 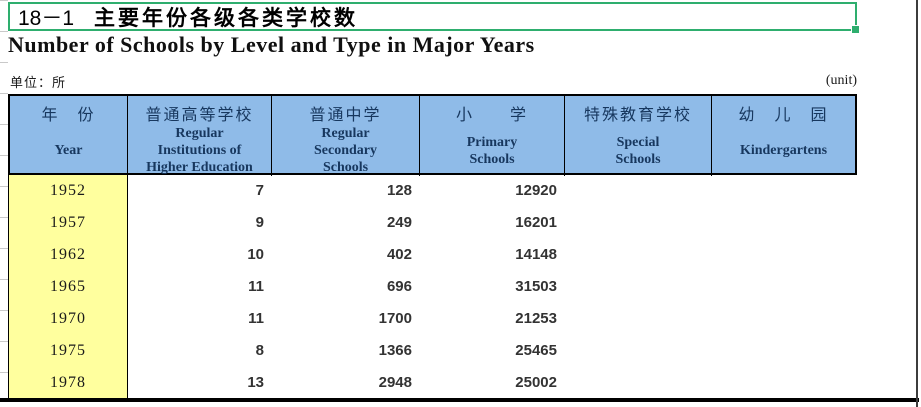 What do you see at coordinates (841, 80) in the screenshot?
I see `unit-label-en: (unit)` at bounding box center [841, 80].